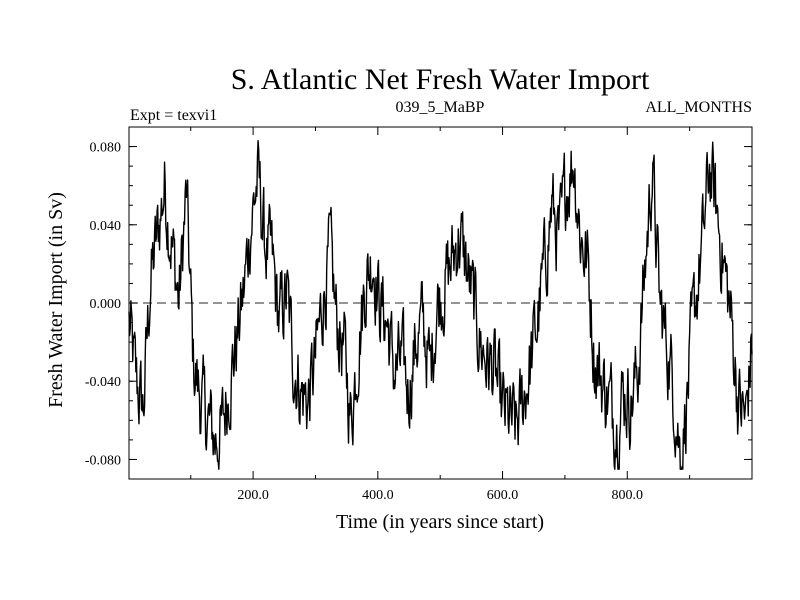 The width and height of the screenshot is (800, 600). Describe the element at coordinates (628, 495) in the screenshot. I see `x-tick-label: 800.0` at that location.